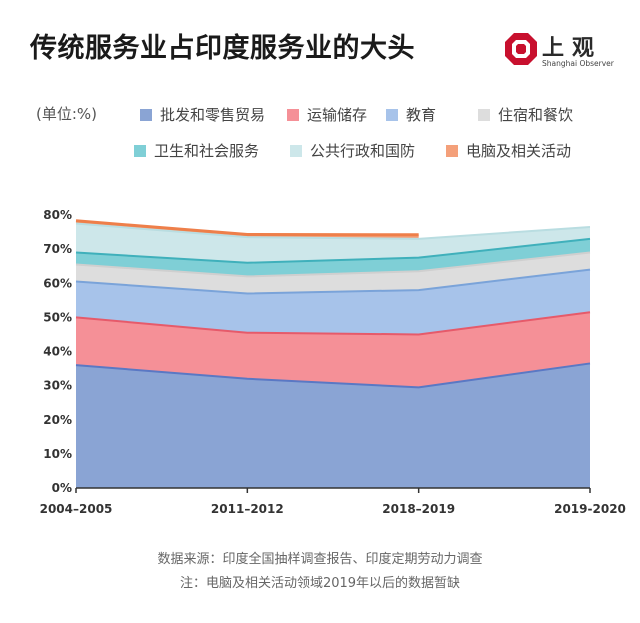 The height and width of the screenshot is (623, 640). Describe the element at coordinates (363, 151) in the screenshot. I see `legend-label-public-admin: 公共行政和国防` at that location.